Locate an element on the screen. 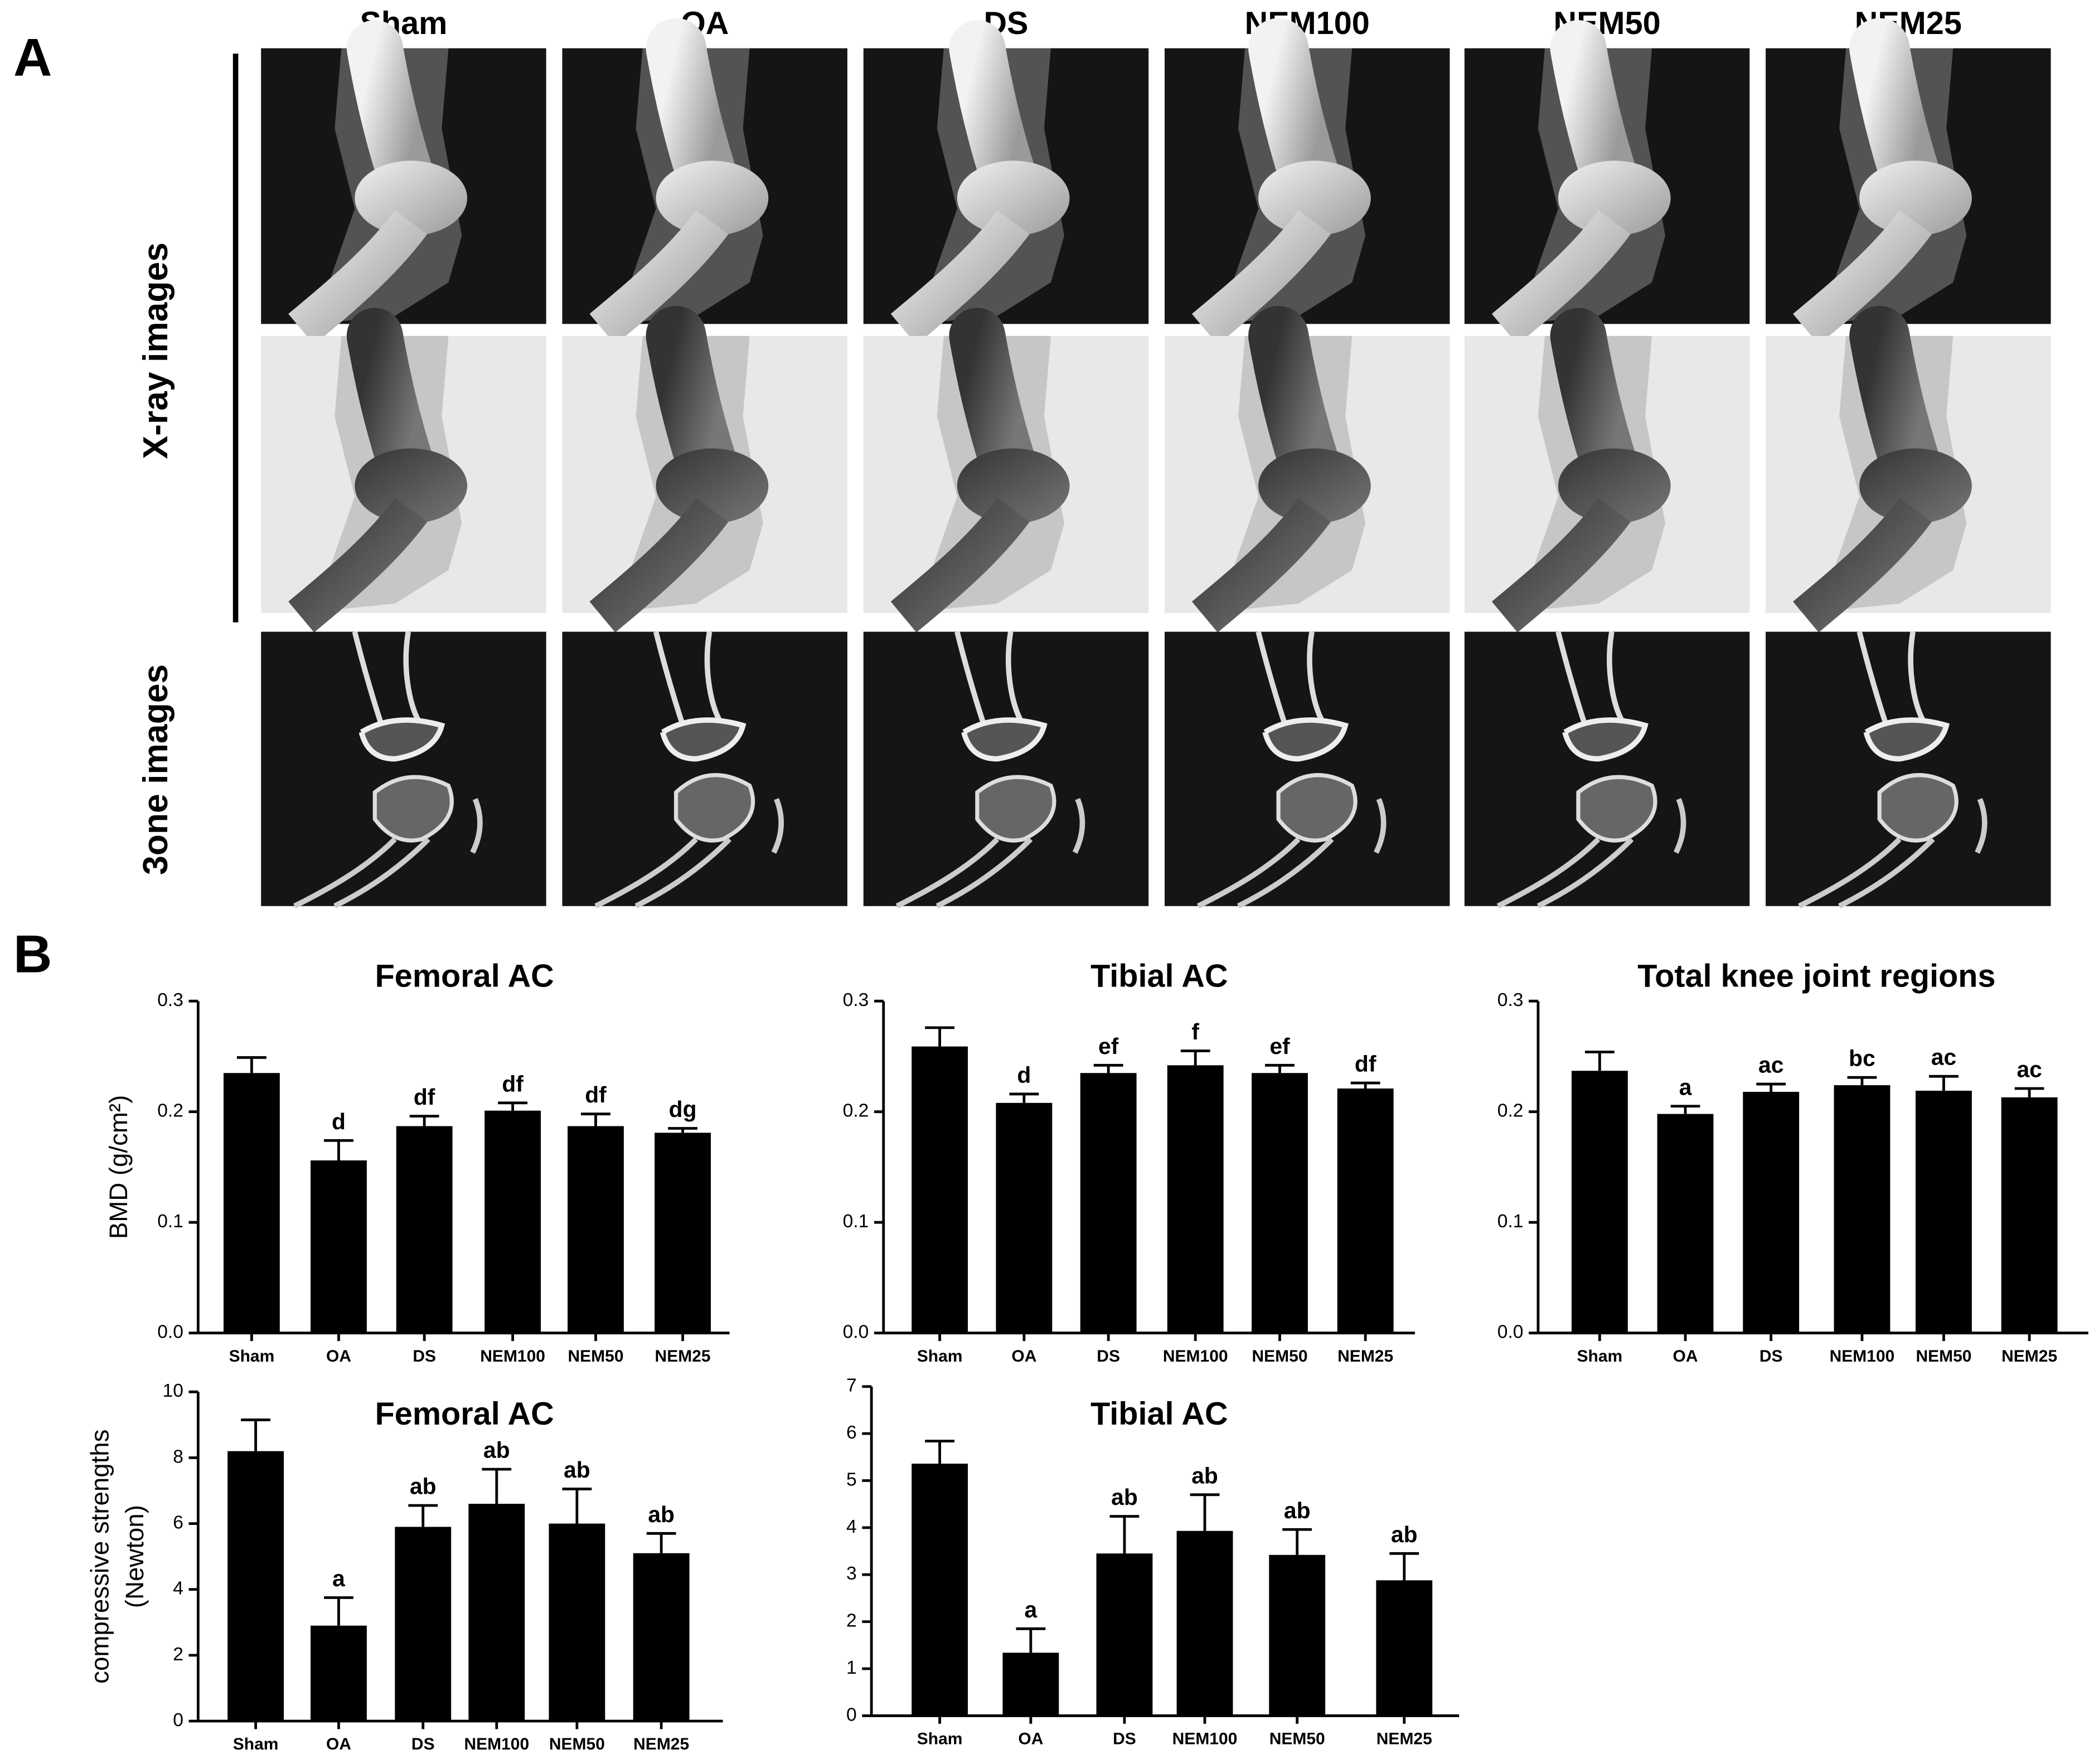  row-label: X-ray images is located at coordinates (156, 350).